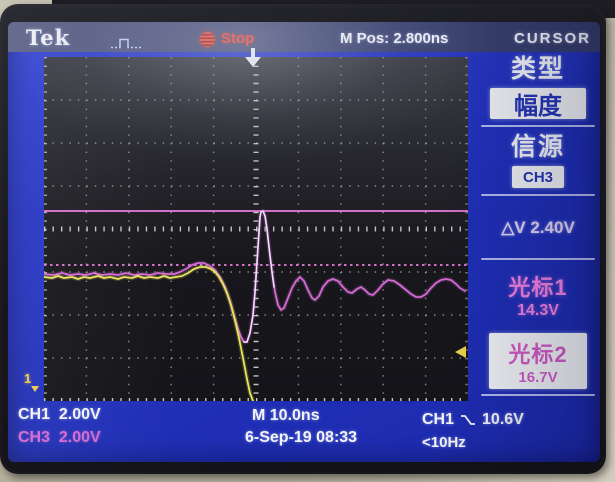  Describe the element at coordinates (207, 39) in the screenshot. I see `stop-indicator-icon` at that location.